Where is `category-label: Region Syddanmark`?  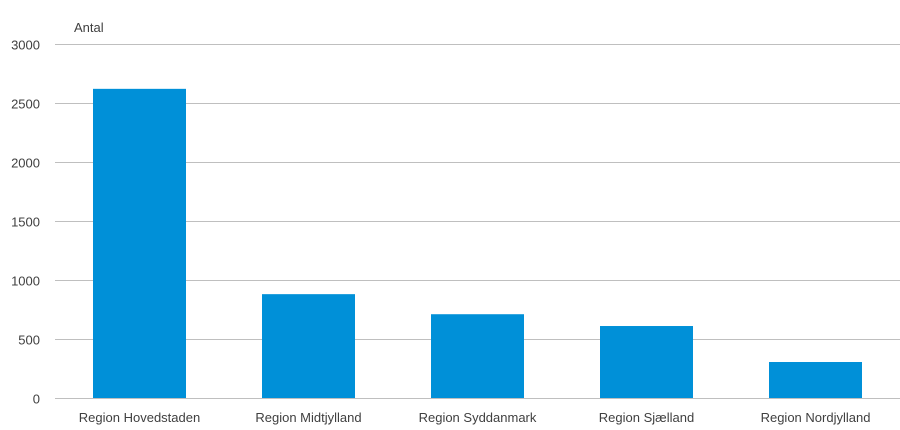 category-label: Region Syddanmark is located at coordinates (478, 417).